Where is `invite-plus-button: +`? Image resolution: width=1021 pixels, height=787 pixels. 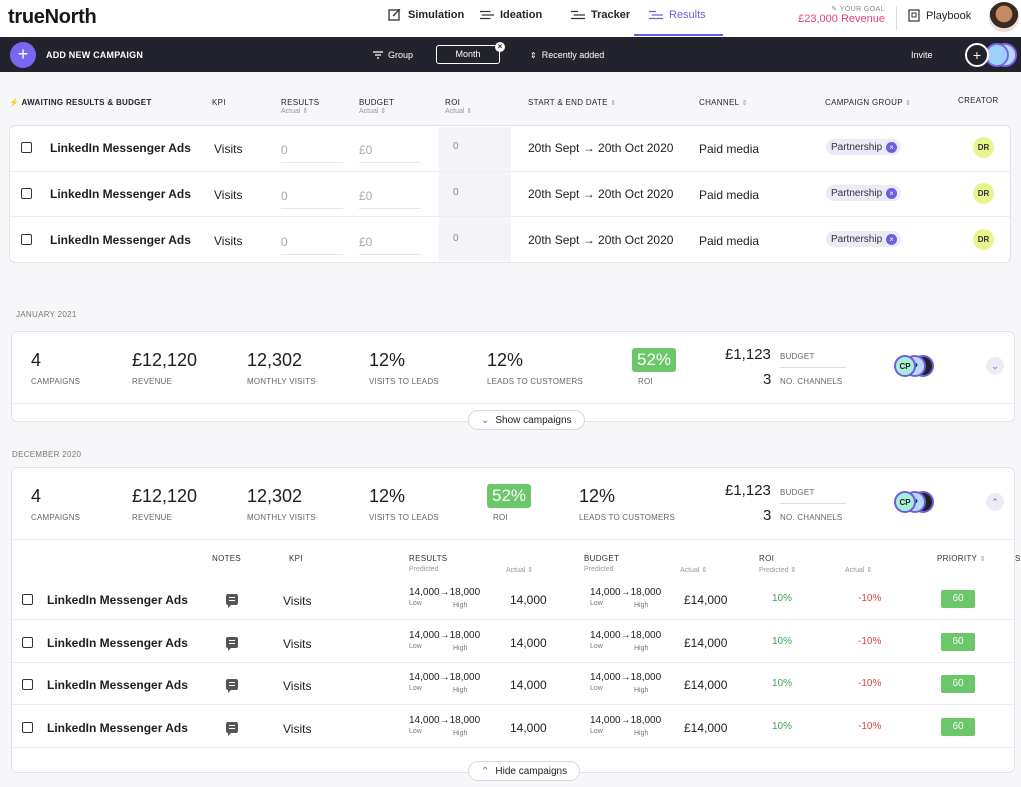 invite-plus-button: + is located at coordinates (977, 55).